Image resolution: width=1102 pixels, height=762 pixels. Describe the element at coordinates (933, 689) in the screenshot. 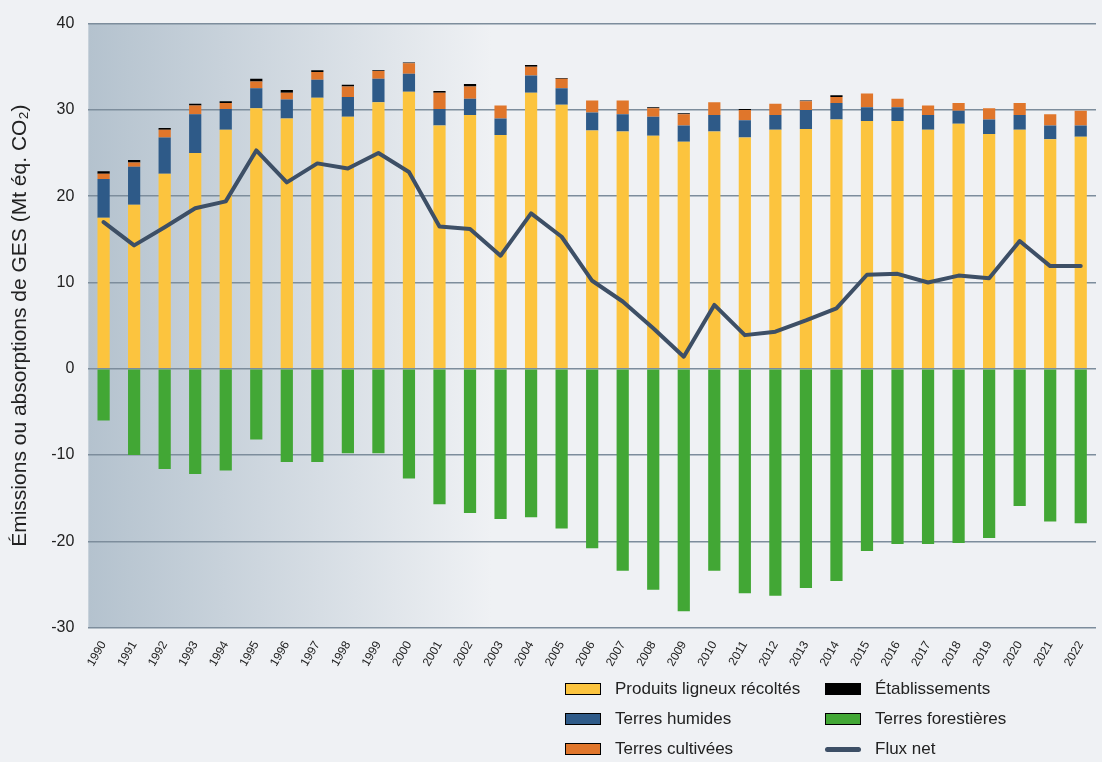

I see `legend-label: Établissements` at that location.